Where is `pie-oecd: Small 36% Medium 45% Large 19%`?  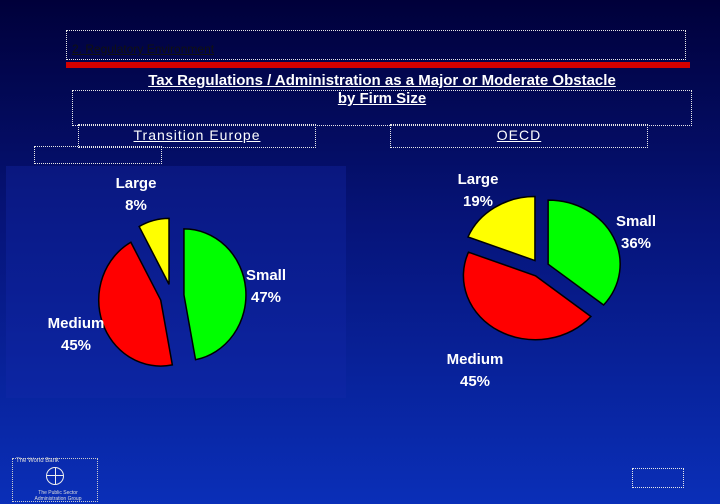 pie-oecd: Small 36% Medium 45% Large 19% is located at coordinates (551, 280).